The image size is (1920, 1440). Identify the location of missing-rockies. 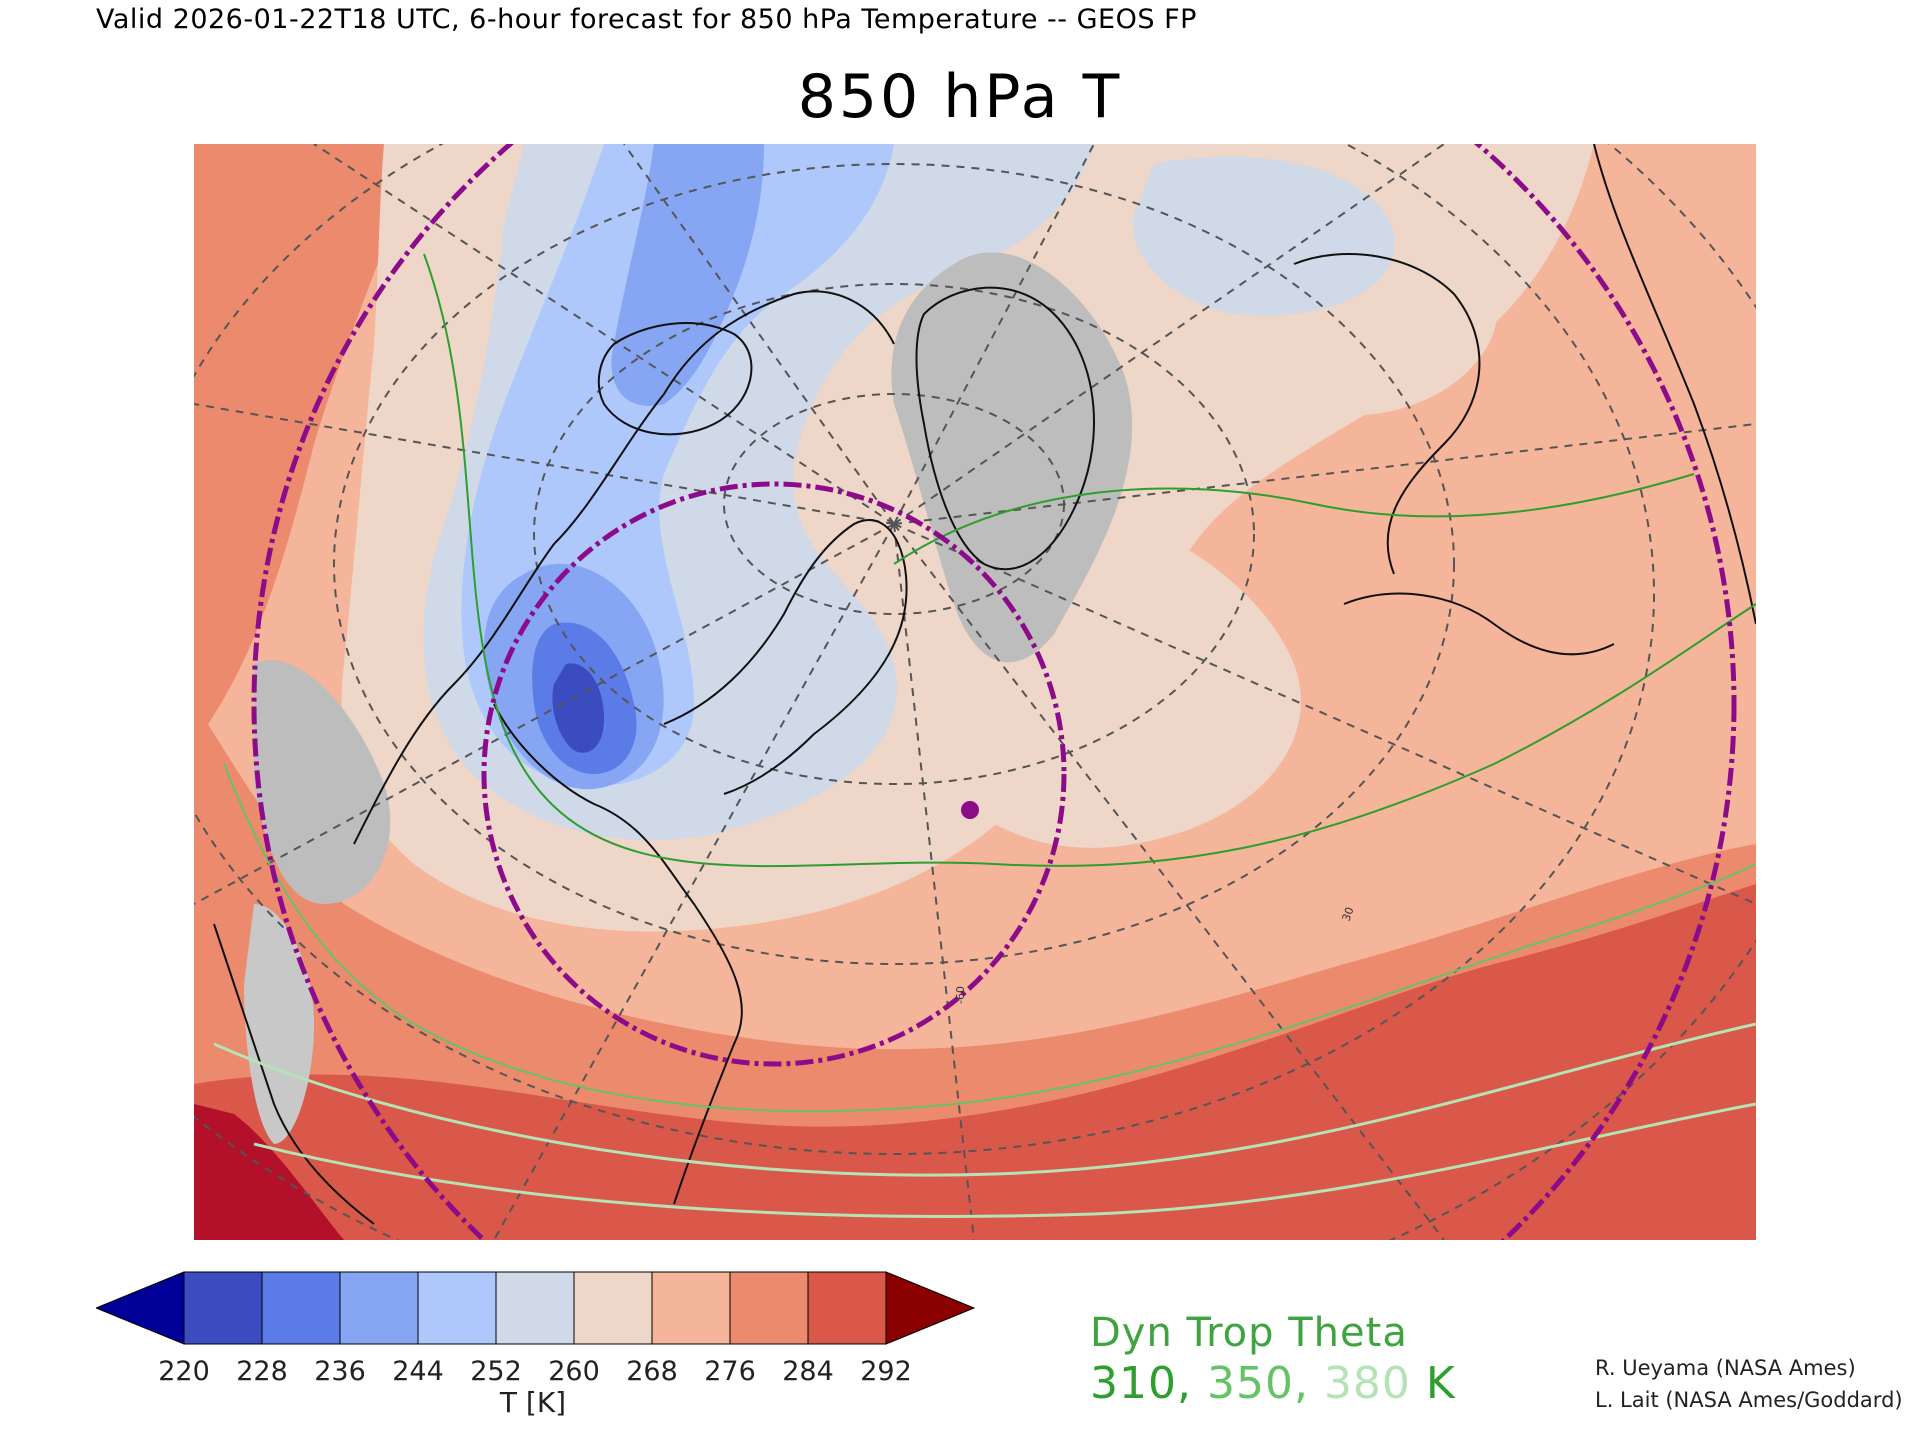
(322, 782).